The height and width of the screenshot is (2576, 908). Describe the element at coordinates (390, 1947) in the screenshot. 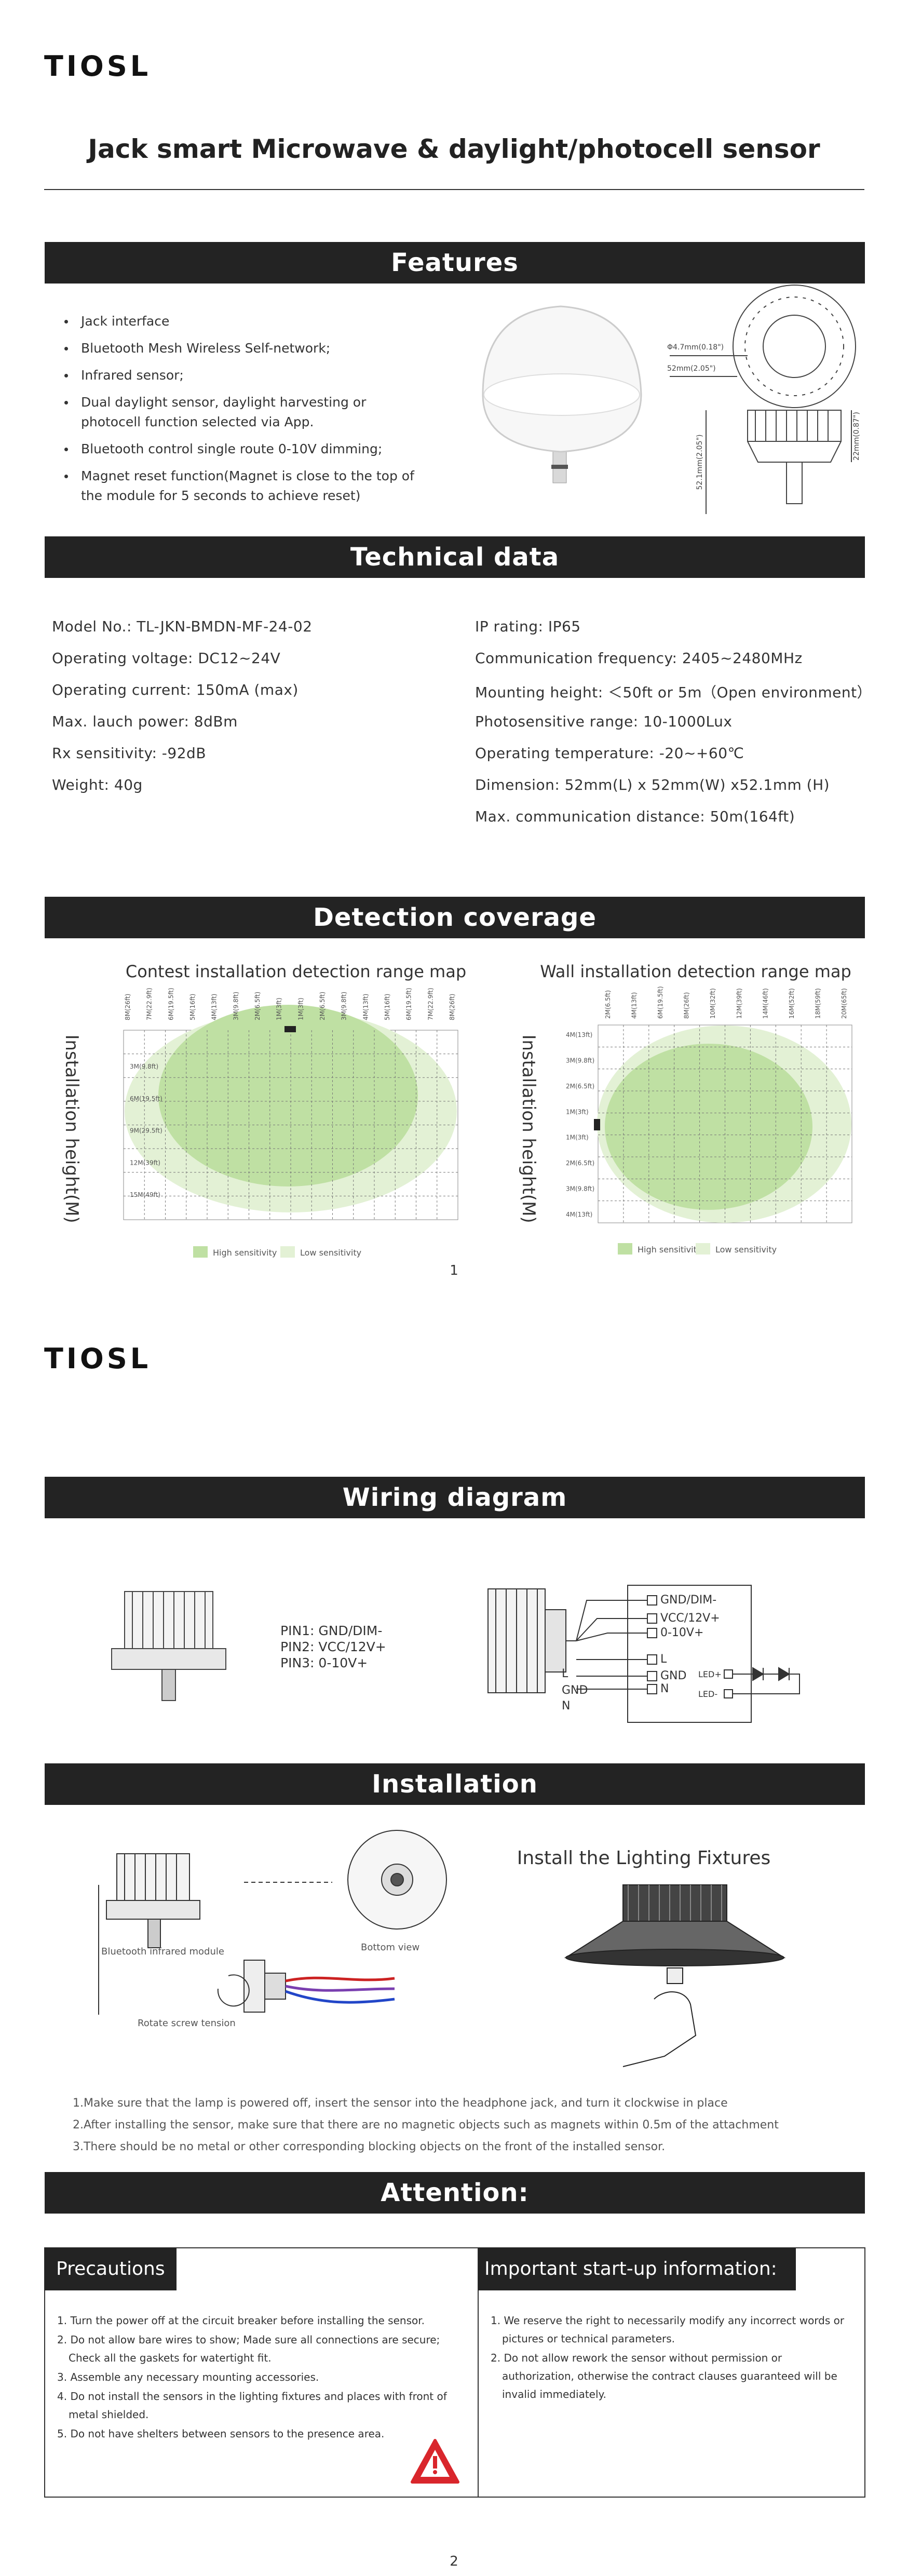

I see `image-label: Bottom view` at that location.